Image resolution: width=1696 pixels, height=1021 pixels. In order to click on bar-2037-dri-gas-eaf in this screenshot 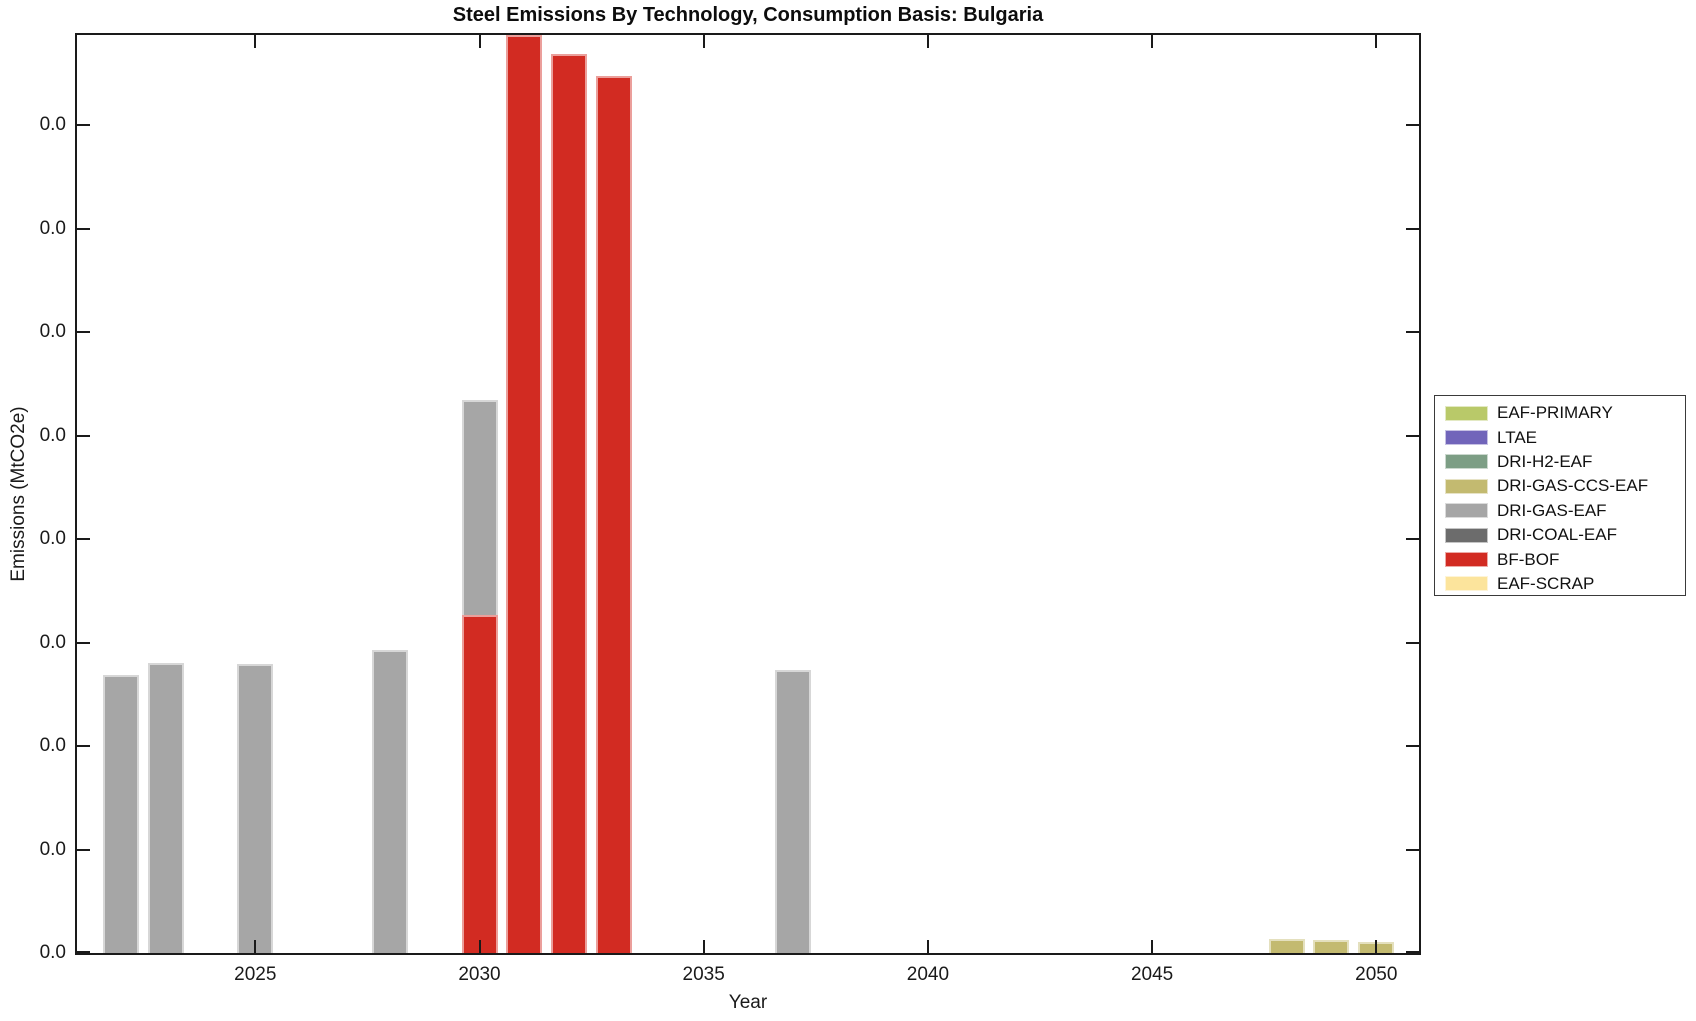, I will do `click(793, 811)`.